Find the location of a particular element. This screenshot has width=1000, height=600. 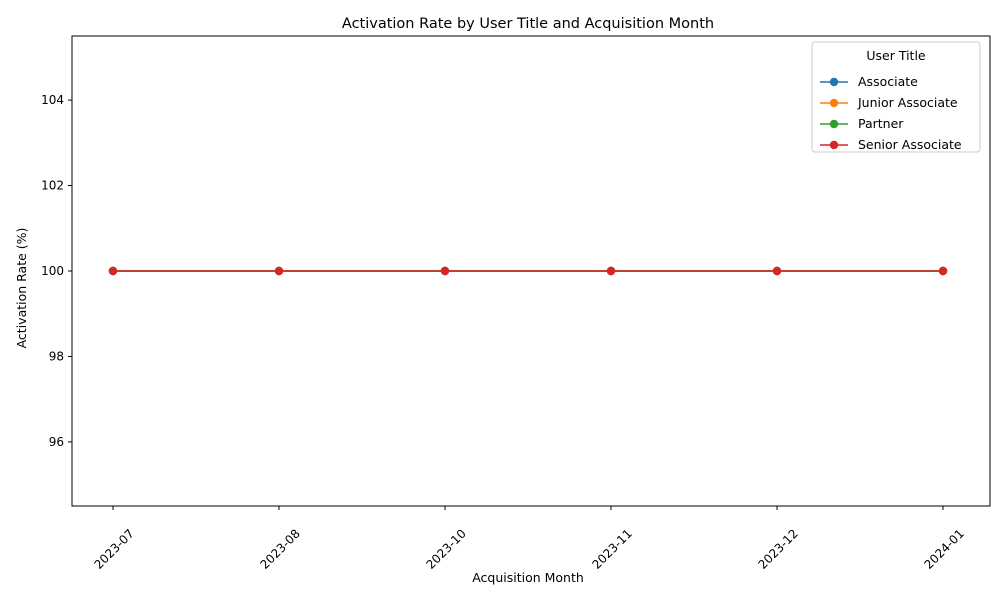

y-axis-label: Activation Rate (%) is located at coordinates (21, 288).